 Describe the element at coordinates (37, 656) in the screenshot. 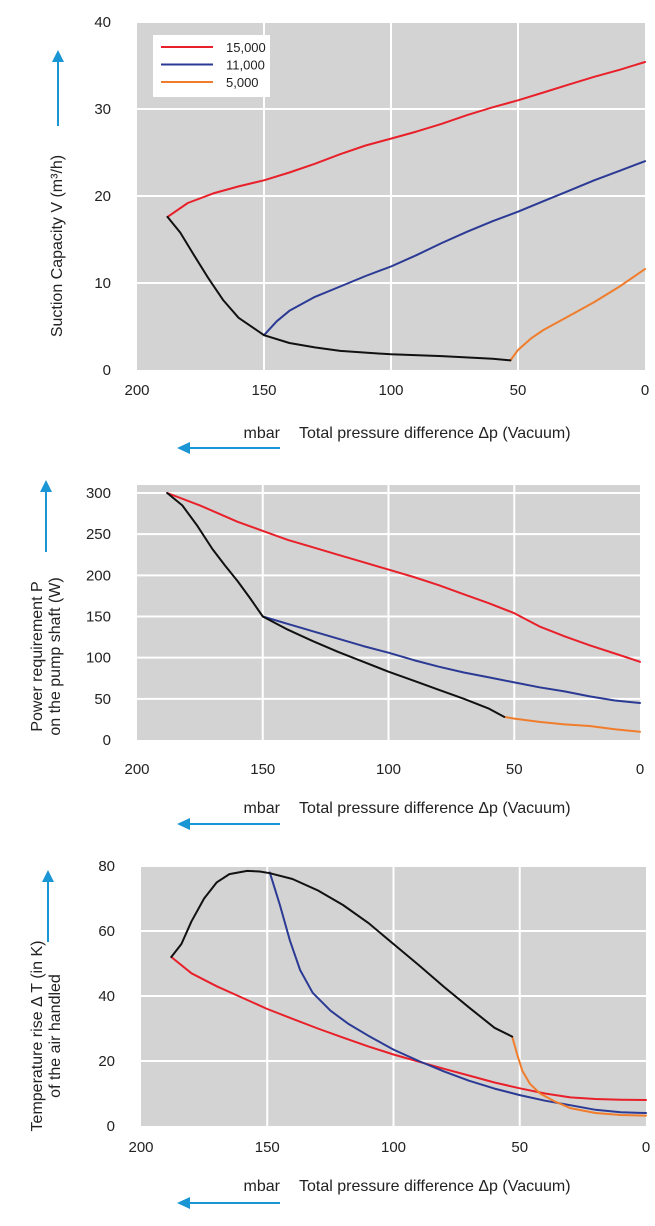

I see `y-axis-title: Power requirement P` at that location.